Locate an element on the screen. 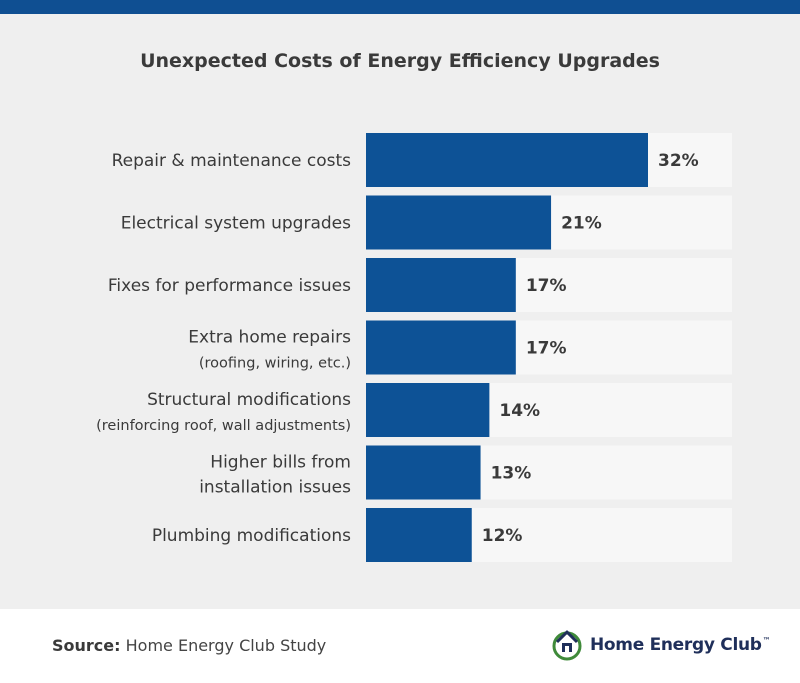  category-label: Repair & maintenance costs is located at coordinates (232, 161).